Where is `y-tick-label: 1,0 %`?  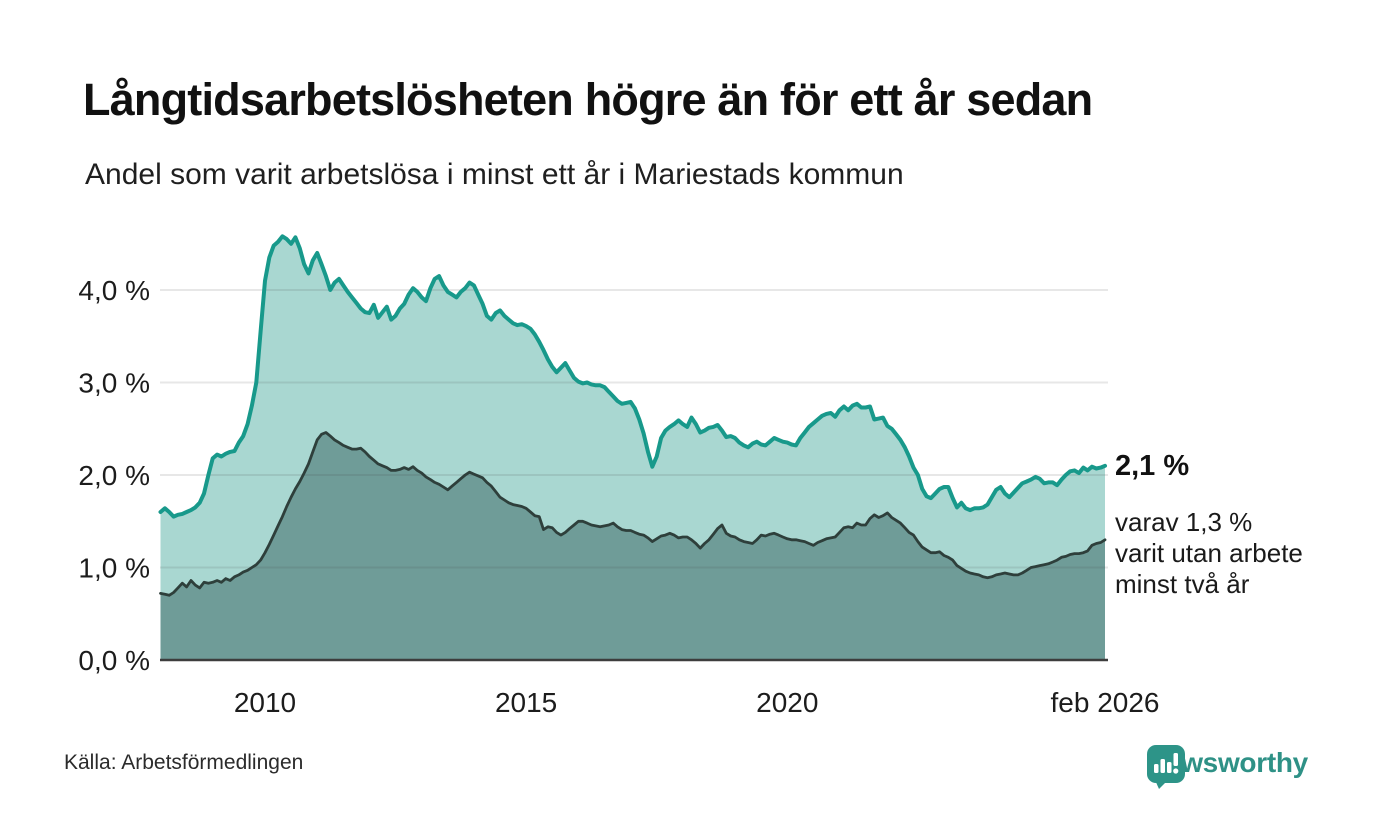
y-tick-label: 1,0 % is located at coordinates (114, 568).